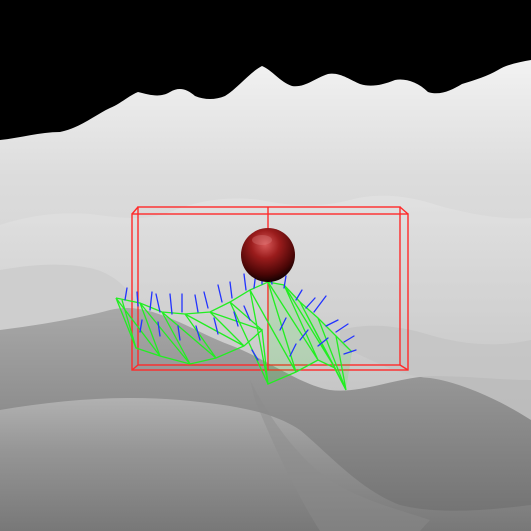 Image resolution: width=531 pixels, height=531 pixels. I want to click on bounding-box-edge-tr, so click(404, 210).